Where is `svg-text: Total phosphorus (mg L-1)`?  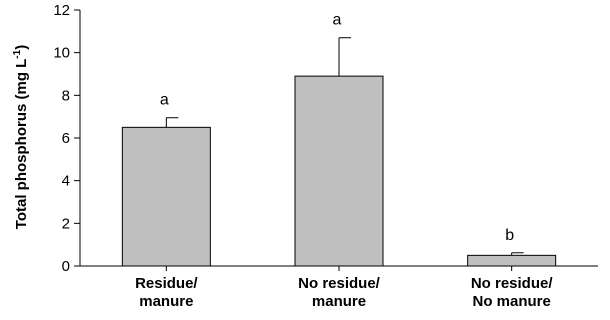
svg-text: Total phosphorus (mg L-1) is located at coordinates (21, 137).